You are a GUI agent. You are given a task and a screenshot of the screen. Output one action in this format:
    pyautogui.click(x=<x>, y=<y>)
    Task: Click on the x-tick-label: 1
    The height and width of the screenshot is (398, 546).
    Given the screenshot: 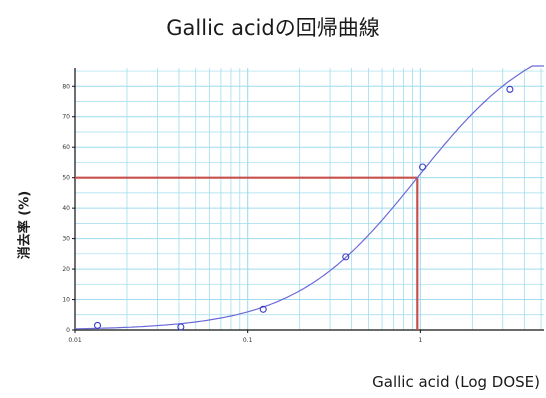 What is the action you would take?
    pyautogui.click(x=420, y=340)
    